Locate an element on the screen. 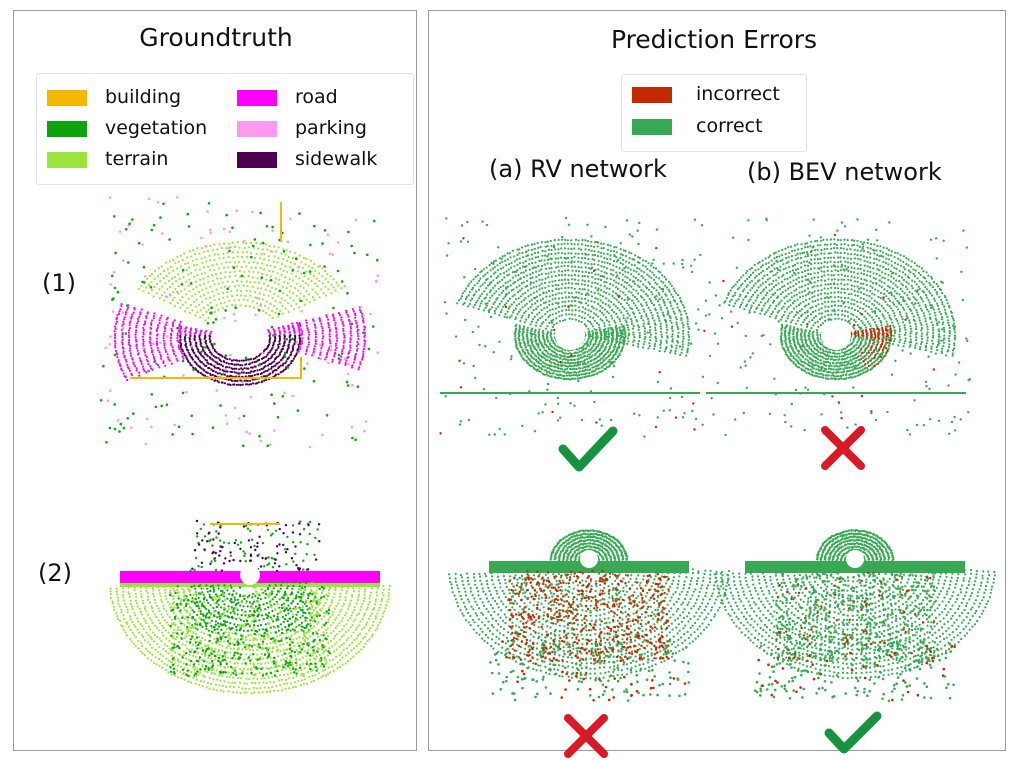 The height and width of the screenshot is (761, 1022). legend-swatch-incorrect is located at coordinates (652, 95).